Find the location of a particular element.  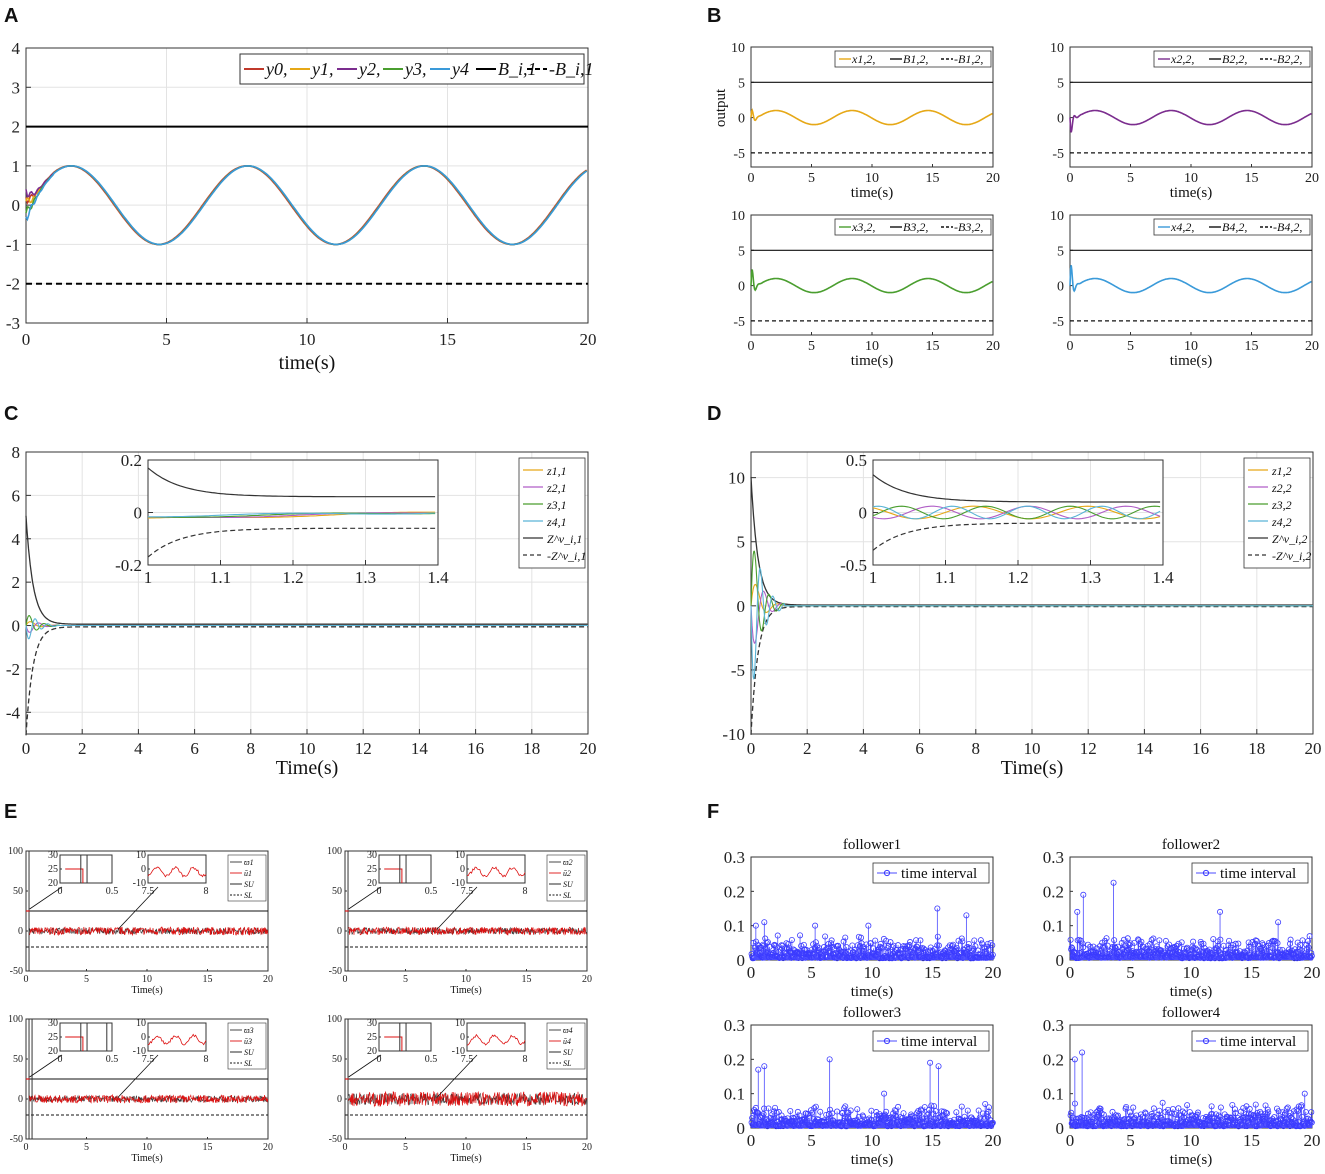

inset-upper-bound is located at coordinates (291, 482).